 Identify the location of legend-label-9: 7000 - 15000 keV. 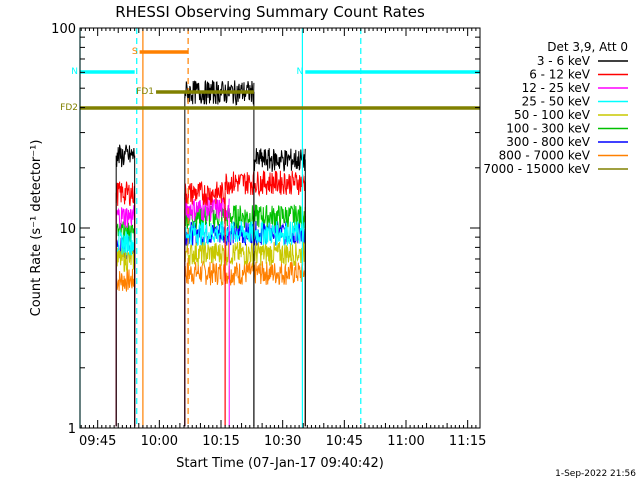
(536, 169).